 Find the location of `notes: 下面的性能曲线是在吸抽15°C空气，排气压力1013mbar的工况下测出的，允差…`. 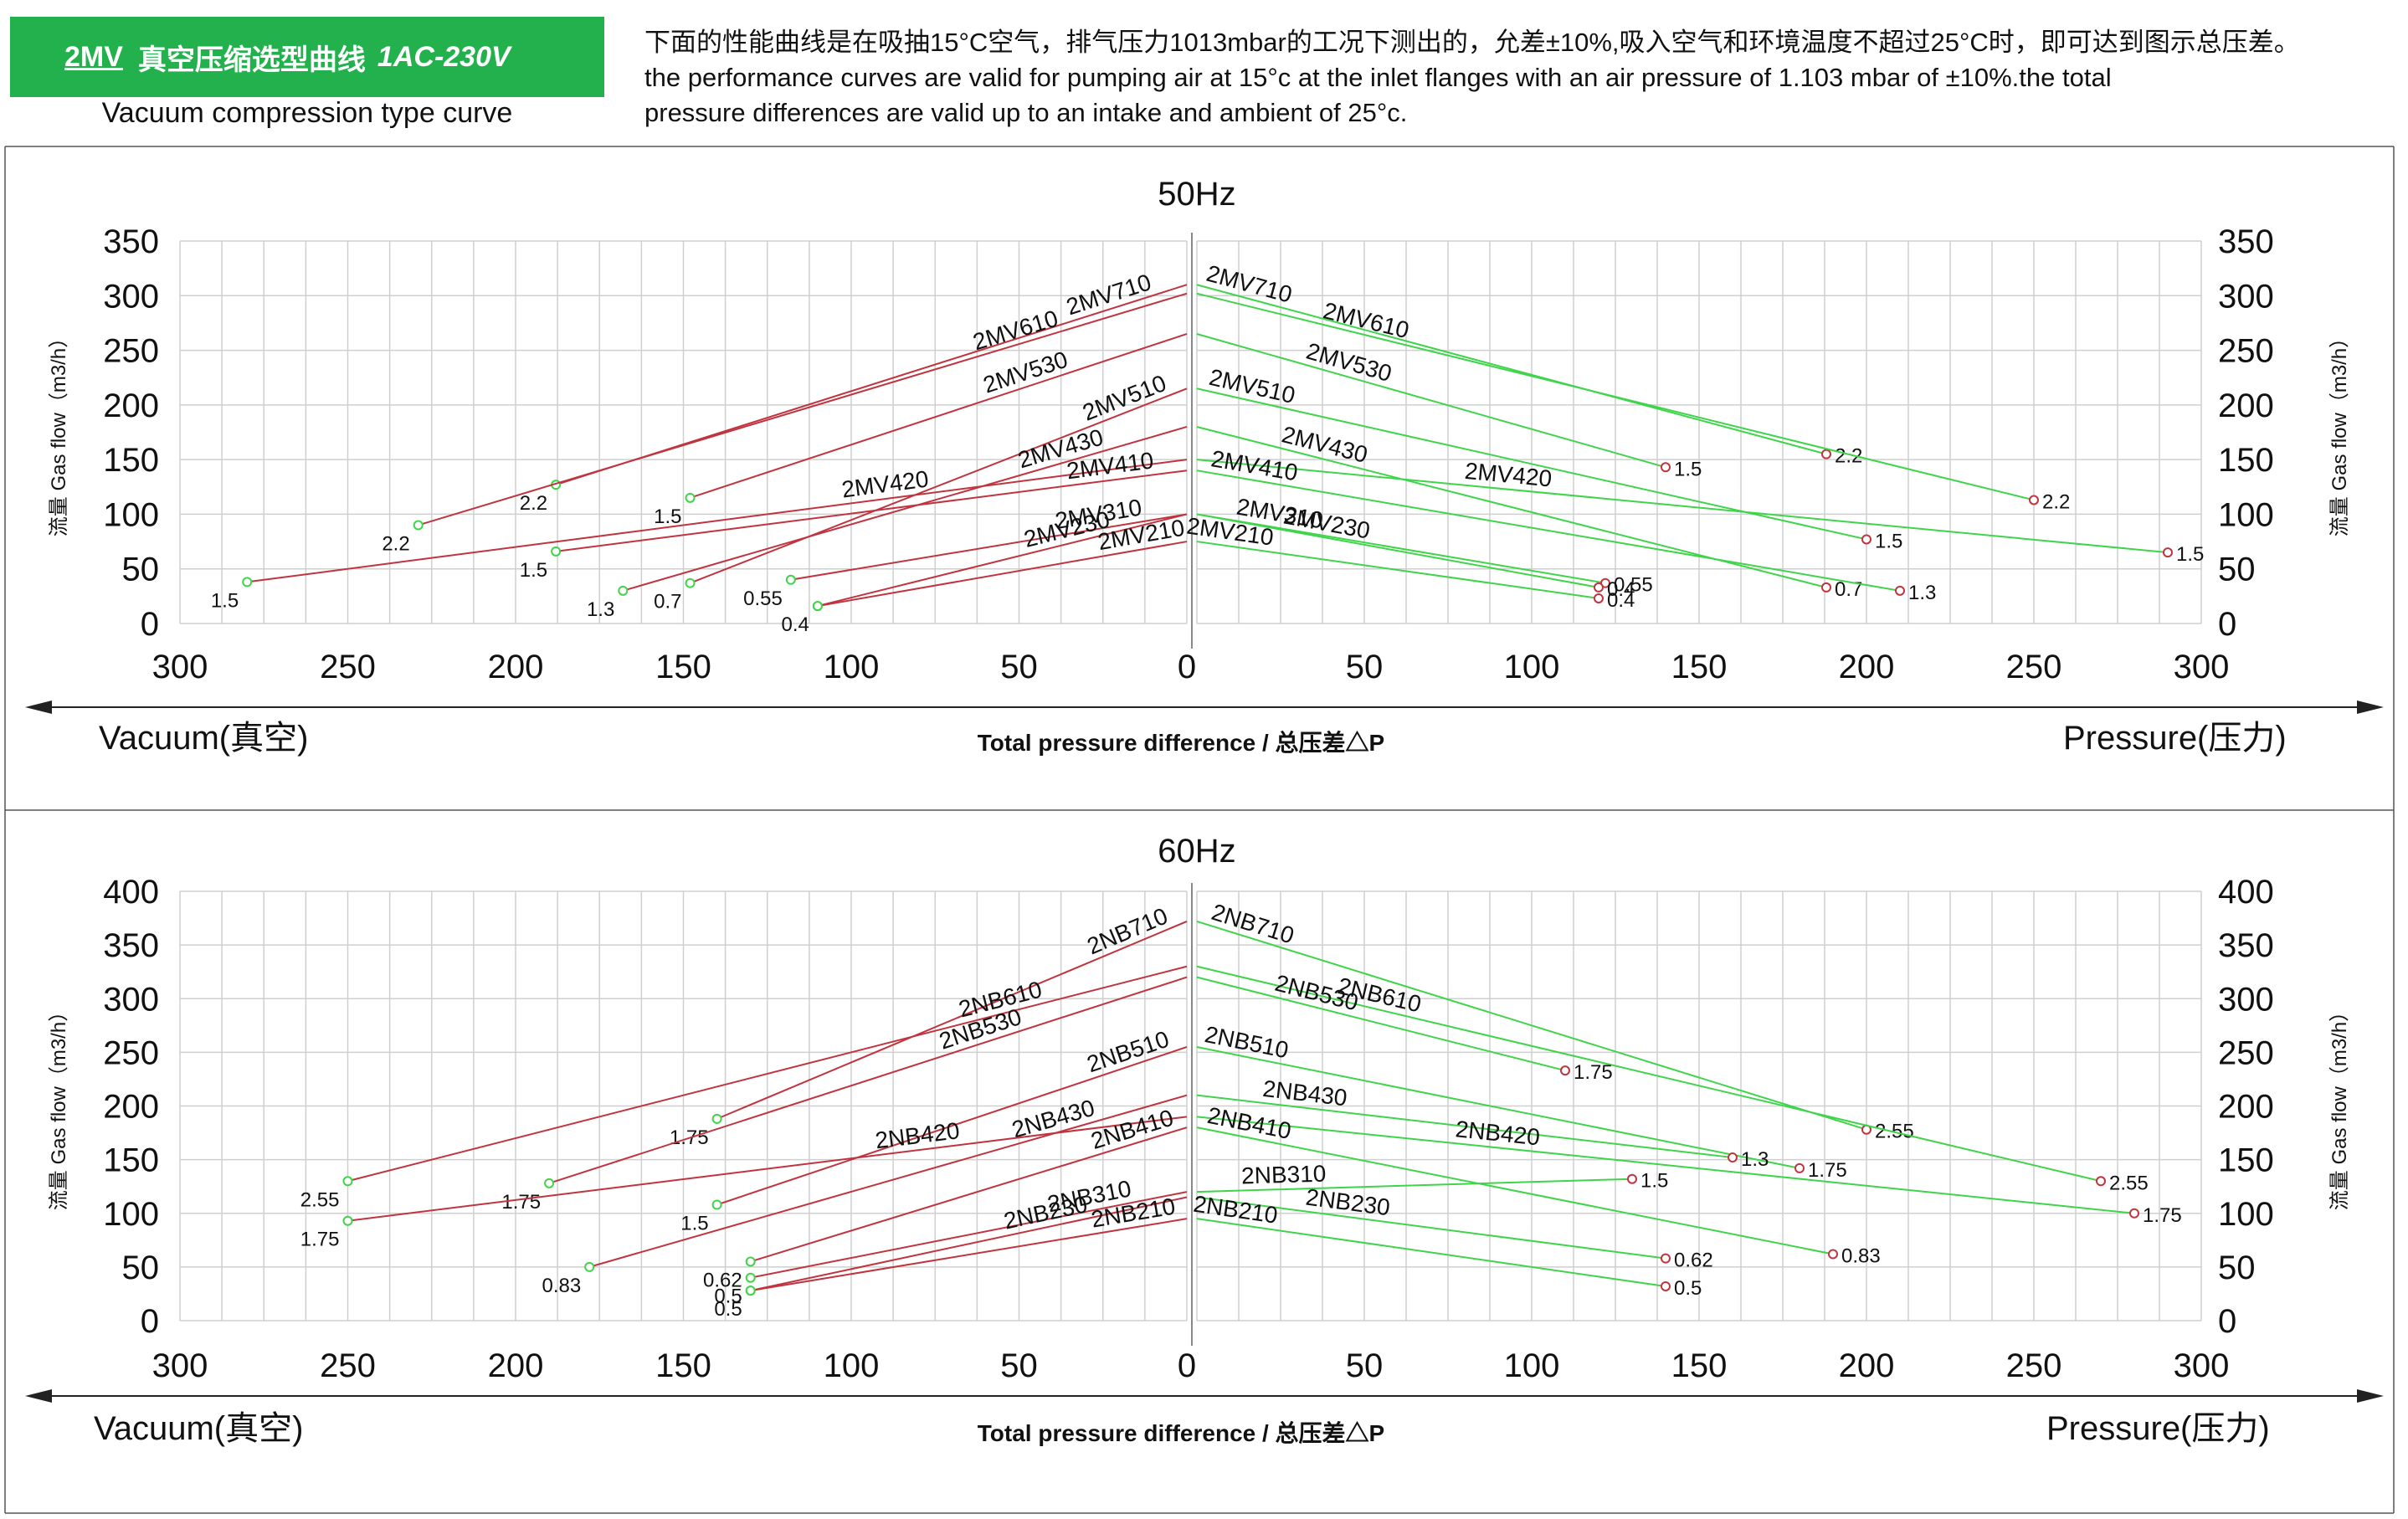

notes: 下面的性能曲线是在吸抽15°C空气，排气压力1013mbar的工况下测出的，允差… is located at coordinates (1523, 78).